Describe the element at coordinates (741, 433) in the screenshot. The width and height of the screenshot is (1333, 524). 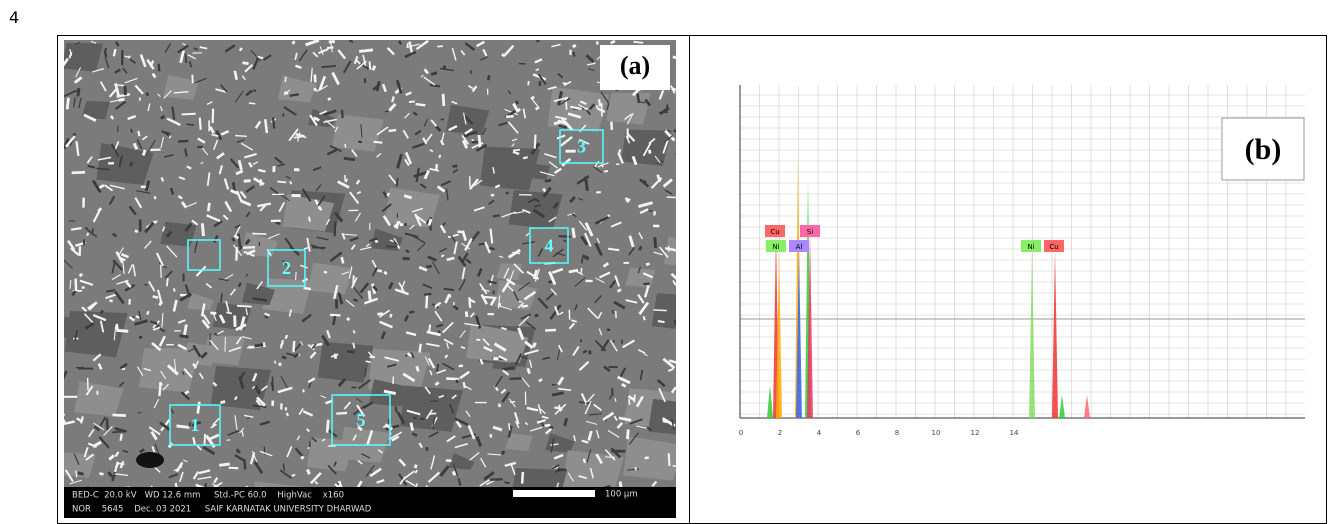
I see `x-tick-label: 0` at that location.